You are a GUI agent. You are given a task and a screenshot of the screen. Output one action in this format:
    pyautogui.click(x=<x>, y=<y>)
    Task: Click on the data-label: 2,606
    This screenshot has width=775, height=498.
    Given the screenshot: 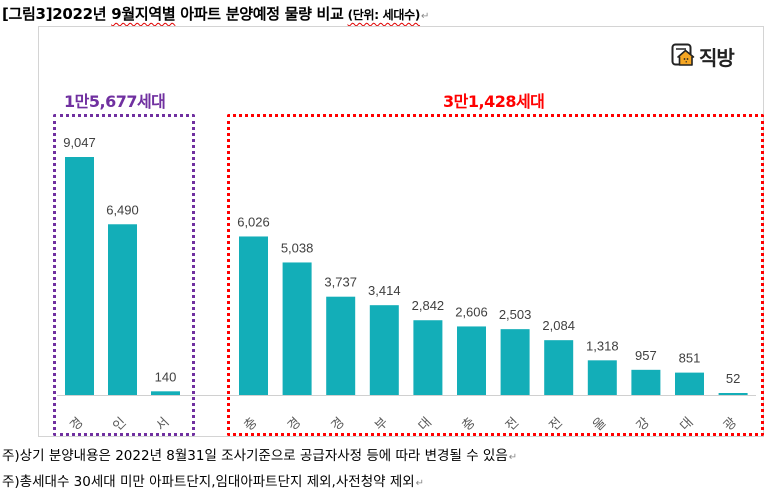 What is the action you would take?
    pyautogui.click(x=471, y=311)
    